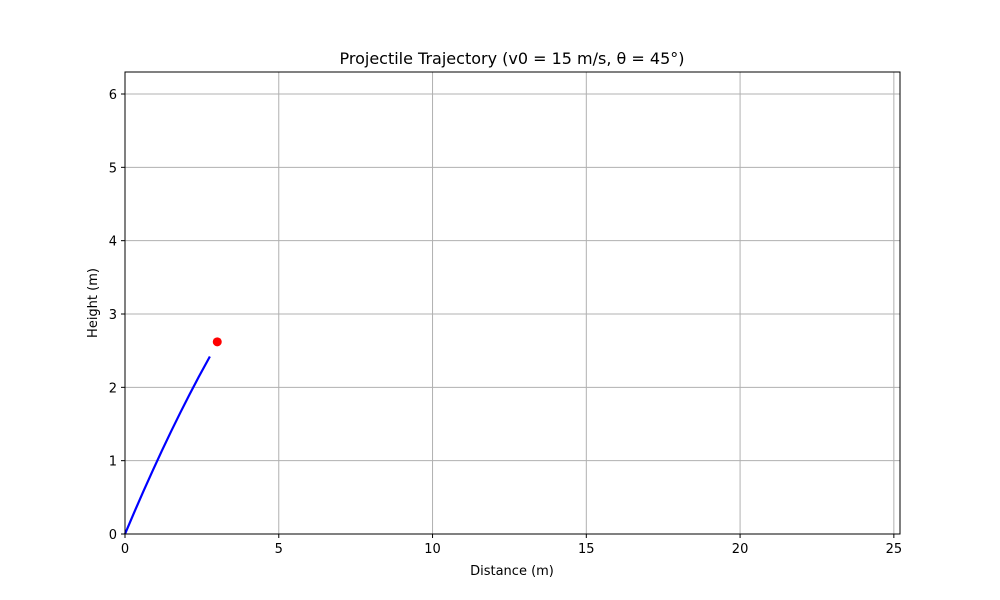  Describe the element at coordinates (113, 535) in the screenshot. I see `y-tick-label: 0` at that location.